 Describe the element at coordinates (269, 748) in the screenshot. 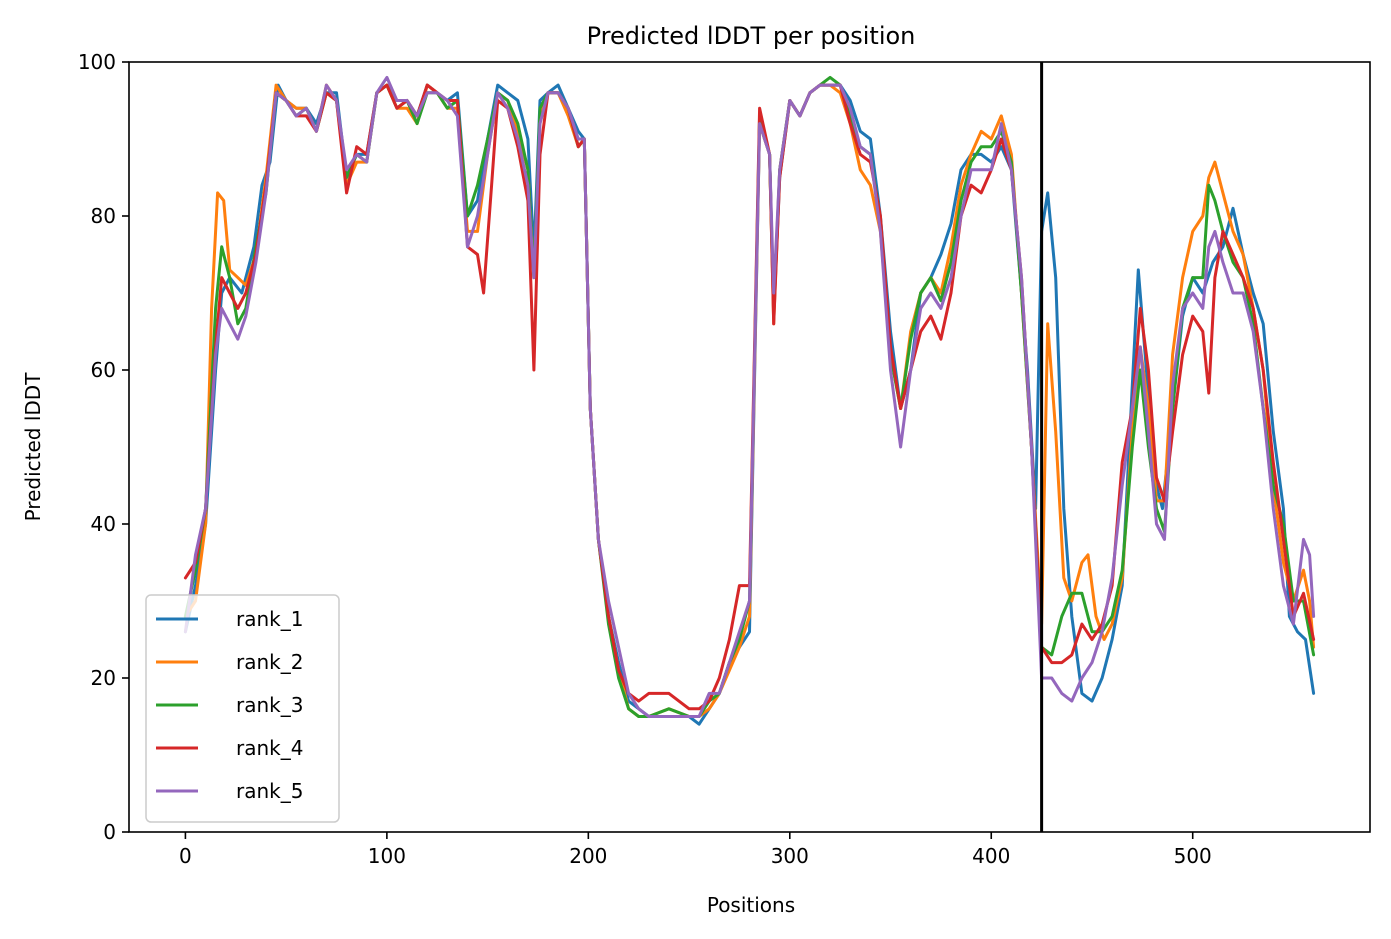

I see `legend-label: rank_4` at that location.